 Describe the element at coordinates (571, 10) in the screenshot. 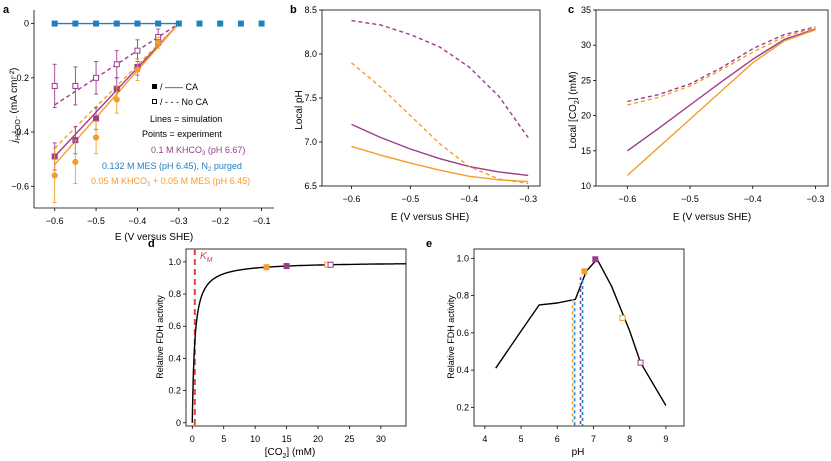

I see `panel-label-c: c` at that location.